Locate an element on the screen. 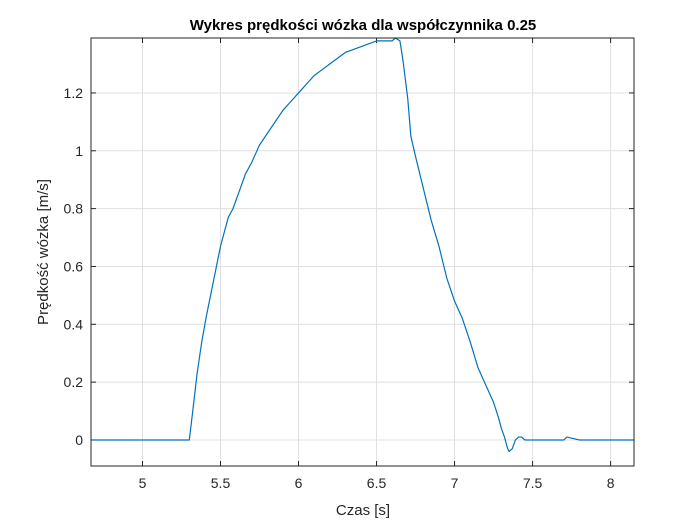 This screenshot has width=700, height=525. y-axis-tick-labels: 0 0.2 0.4 0.6 0.8 1 1.2 is located at coordinates (74, 266).